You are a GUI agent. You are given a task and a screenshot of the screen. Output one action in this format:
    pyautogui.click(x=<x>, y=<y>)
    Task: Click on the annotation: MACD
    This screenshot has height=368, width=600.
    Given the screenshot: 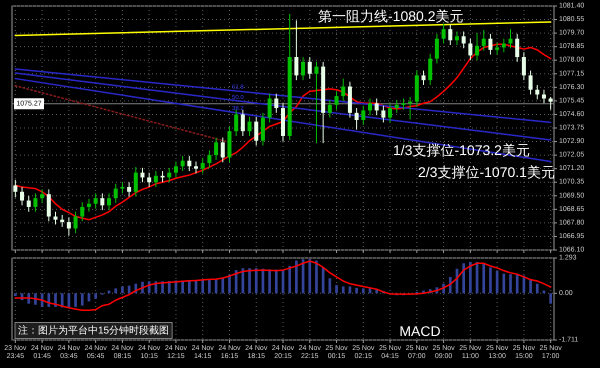 What is the action you would take?
    pyautogui.click(x=420, y=331)
    